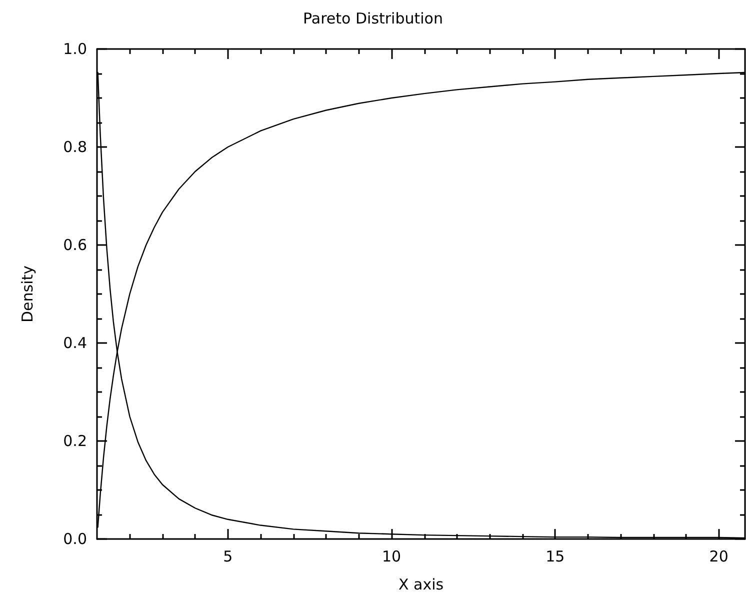  I want to click on x-tick-label: 5, so click(228, 557).